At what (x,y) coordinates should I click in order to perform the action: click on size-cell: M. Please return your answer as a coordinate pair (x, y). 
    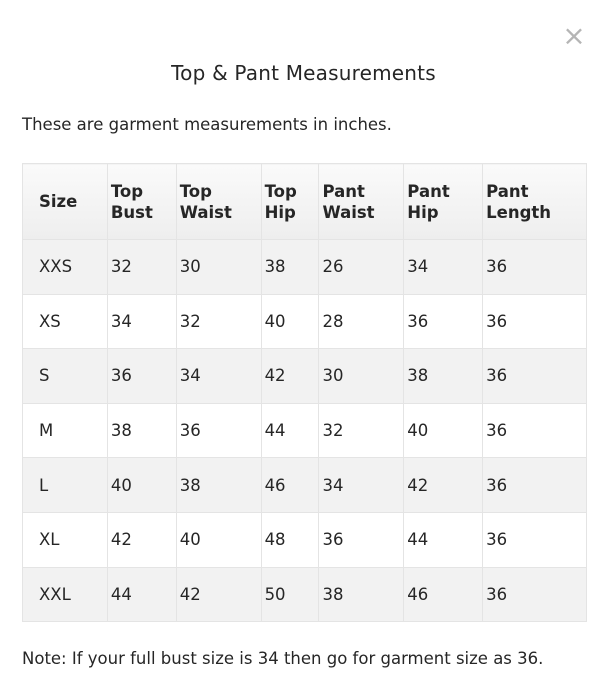
    Looking at the image, I should click on (65, 430).